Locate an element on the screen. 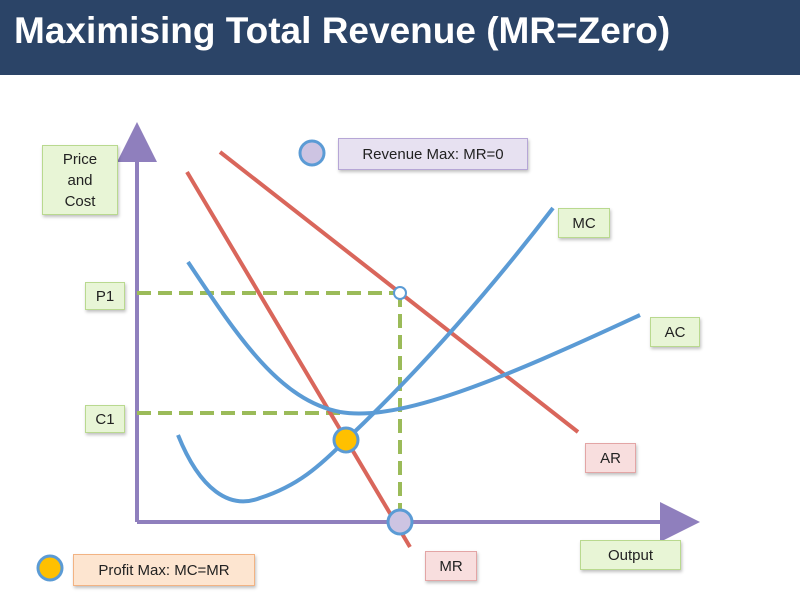 This screenshot has width=800, height=598. y-label-line: Cost is located at coordinates (80, 201).